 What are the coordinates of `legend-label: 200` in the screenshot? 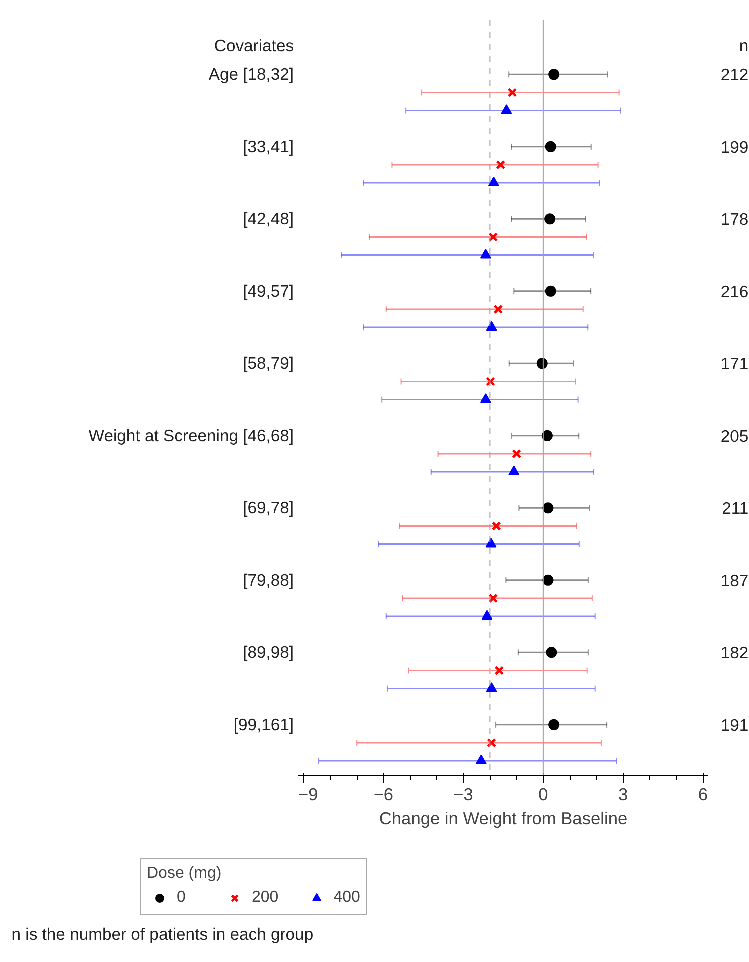 It's located at (265, 898).